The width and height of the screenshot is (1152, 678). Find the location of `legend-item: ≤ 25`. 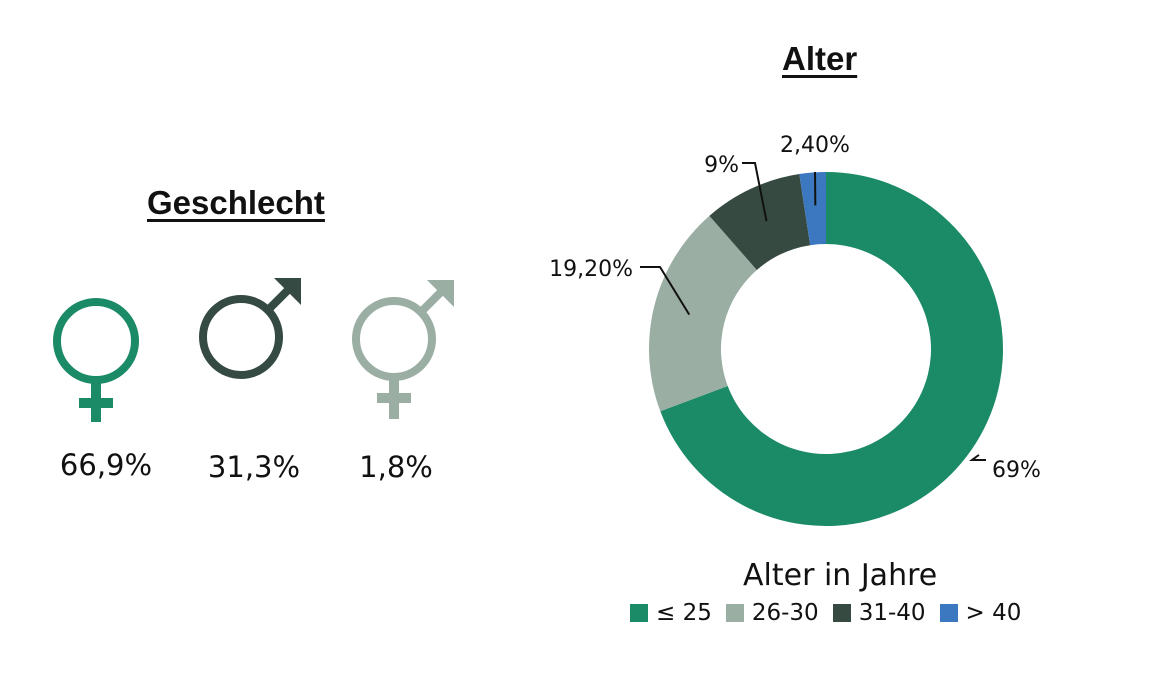

legend-item: ≤ 25 is located at coordinates (671, 613).